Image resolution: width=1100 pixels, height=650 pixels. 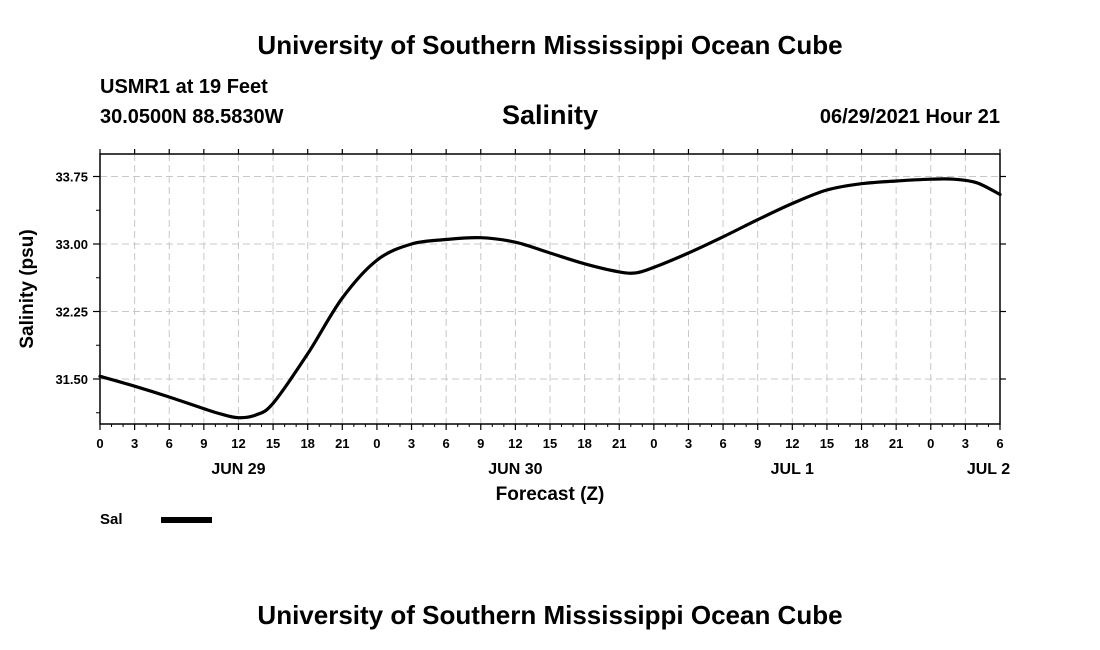 What do you see at coordinates (550, 115) in the screenshot?
I see `chart-title: Salinity` at bounding box center [550, 115].